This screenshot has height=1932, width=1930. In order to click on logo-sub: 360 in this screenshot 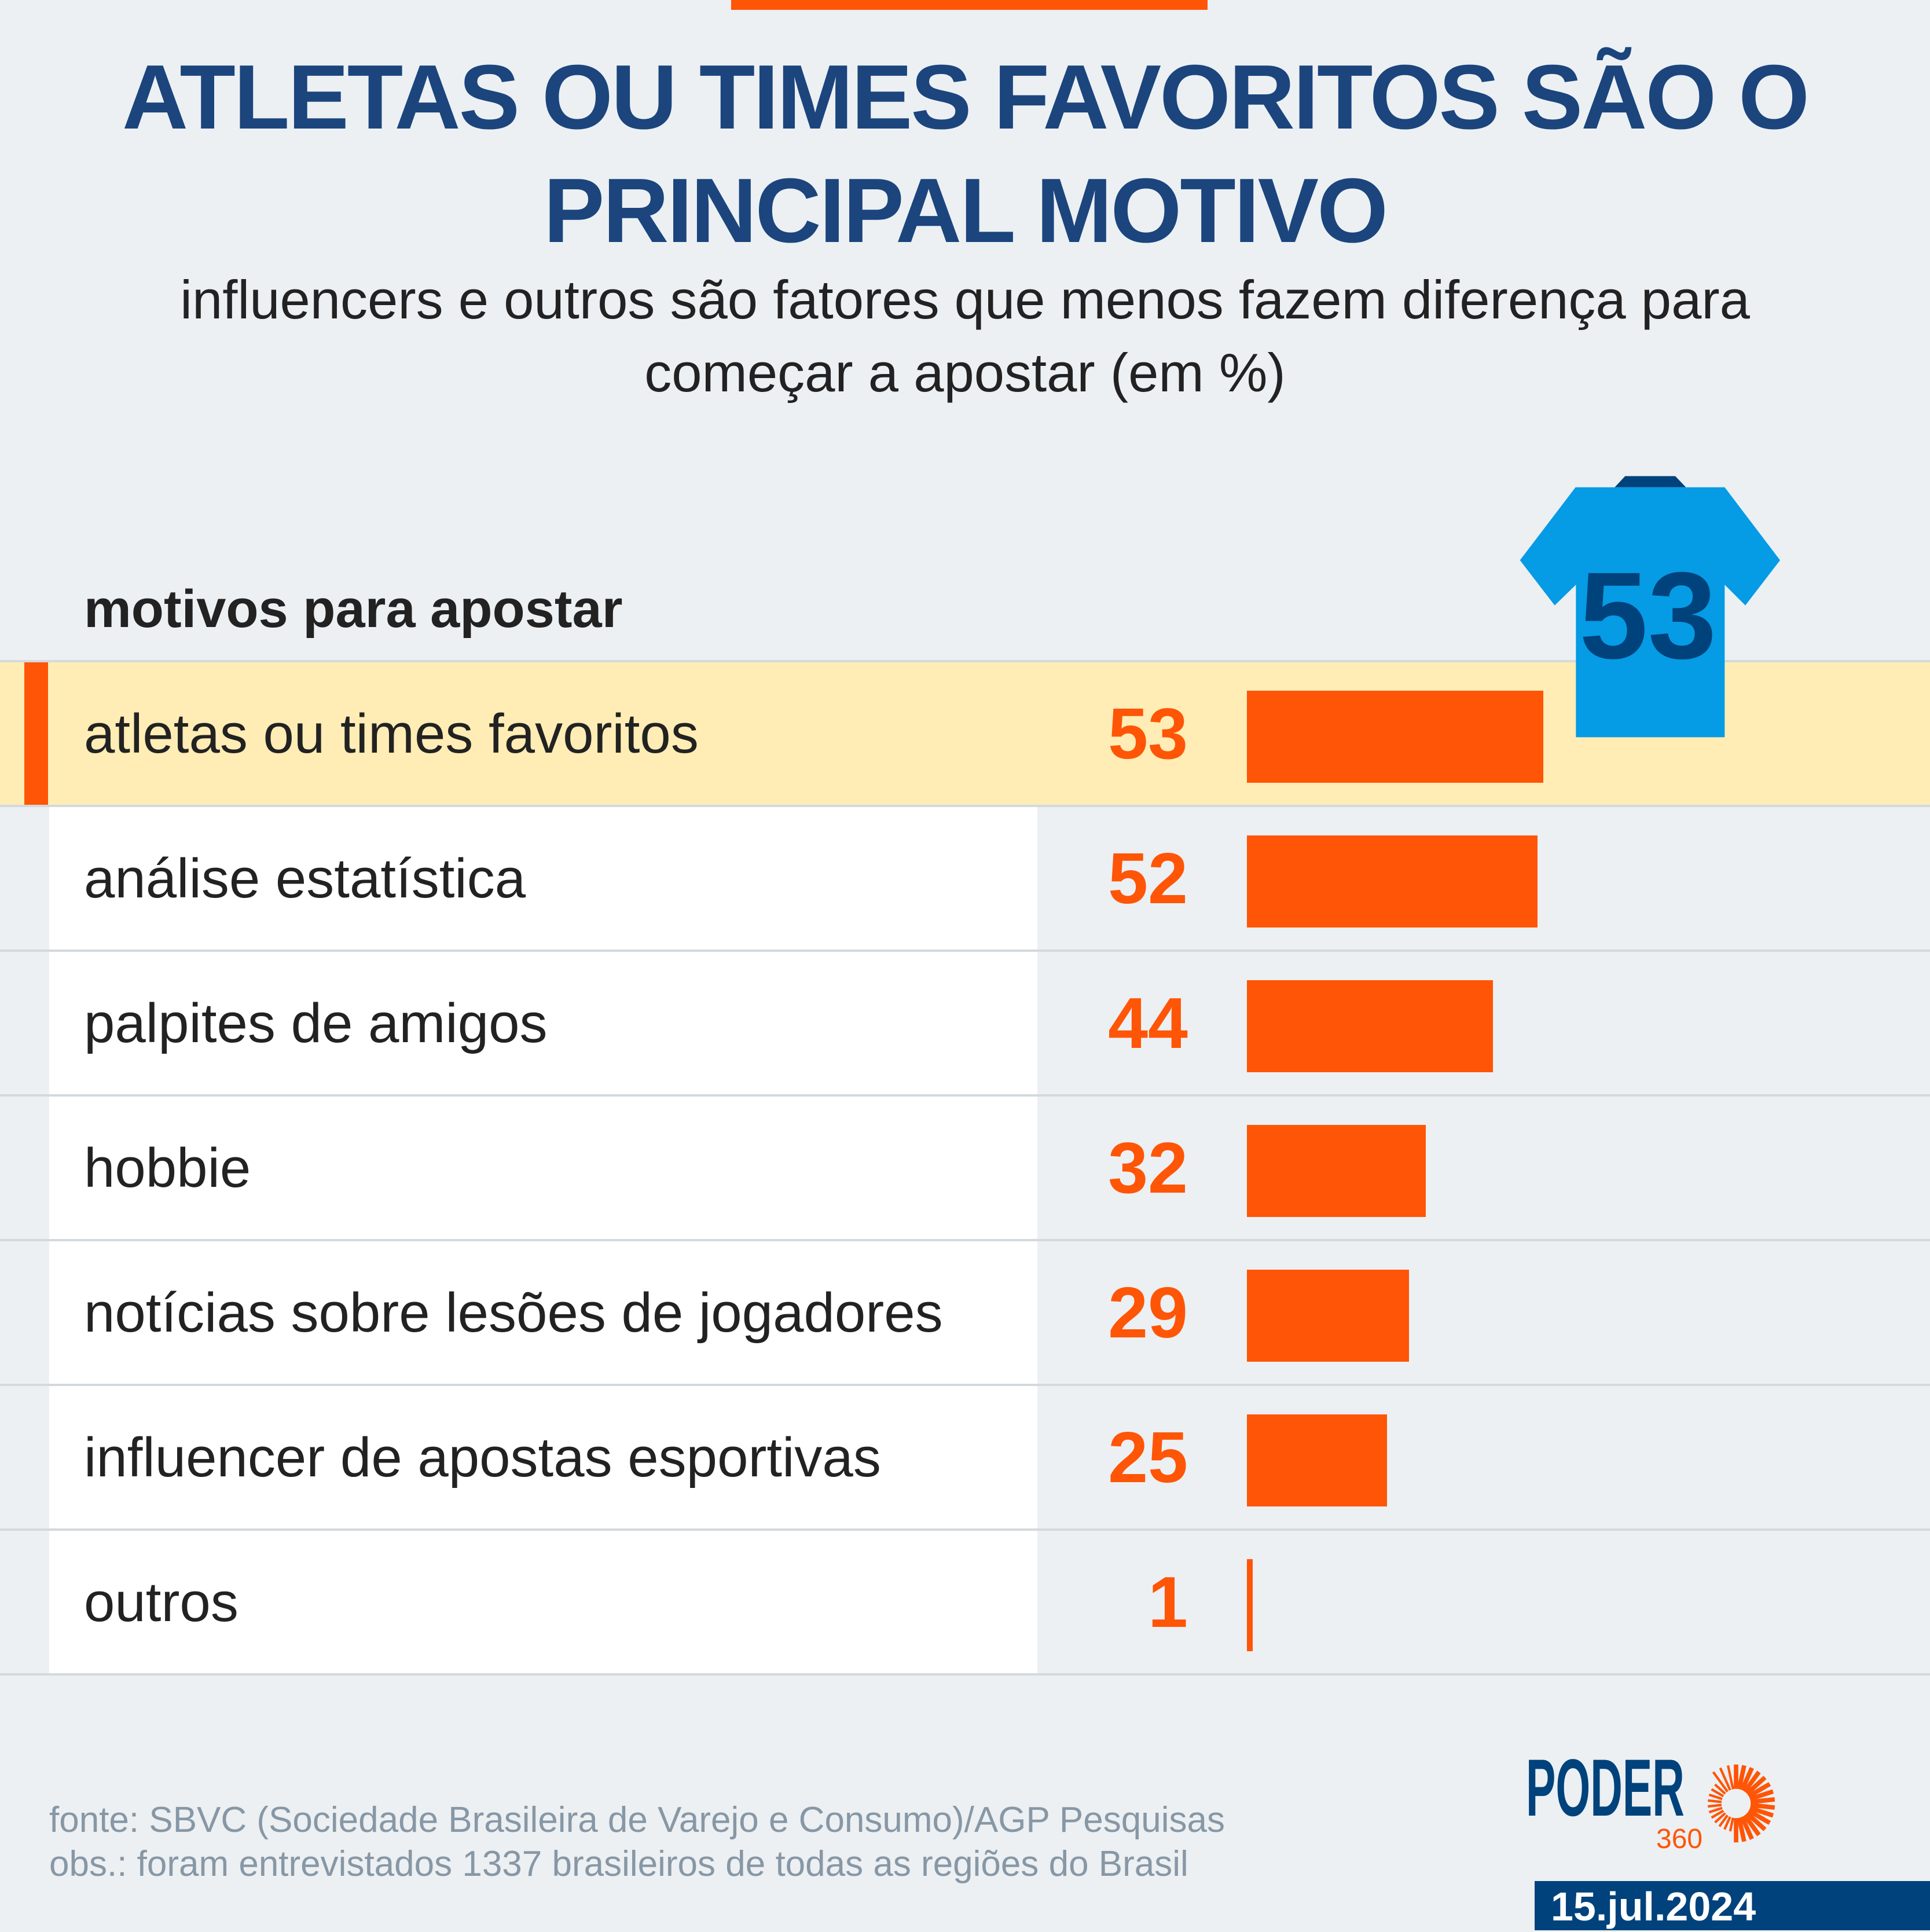, I will do `click(1679, 1839)`.